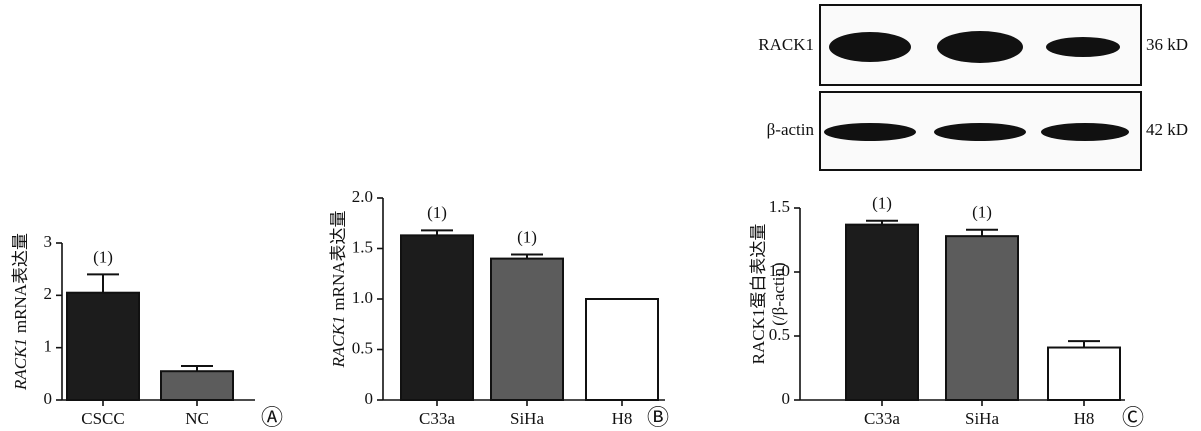  Describe the element at coordinates (1167, 44) in the screenshot. I see `blot-size: 36 kD` at that location.